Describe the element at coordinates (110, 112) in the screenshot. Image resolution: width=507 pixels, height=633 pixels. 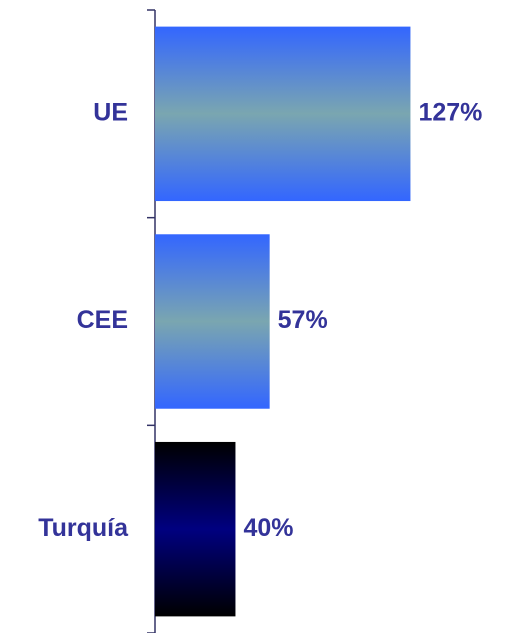
I see `category-label: UE` at that location.